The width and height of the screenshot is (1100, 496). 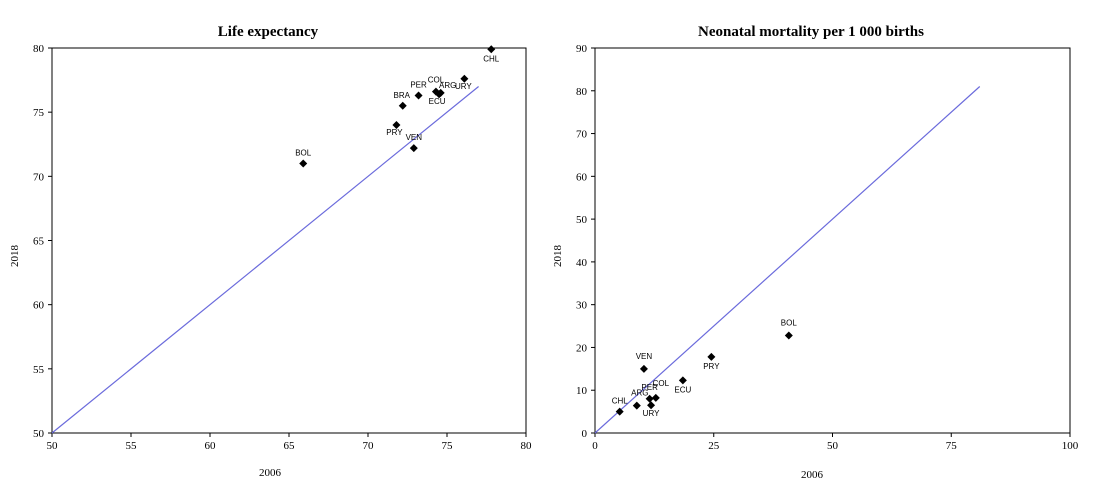 What do you see at coordinates (582, 306) in the screenshot?
I see `y-tick-label: 30` at bounding box center [582, 306].